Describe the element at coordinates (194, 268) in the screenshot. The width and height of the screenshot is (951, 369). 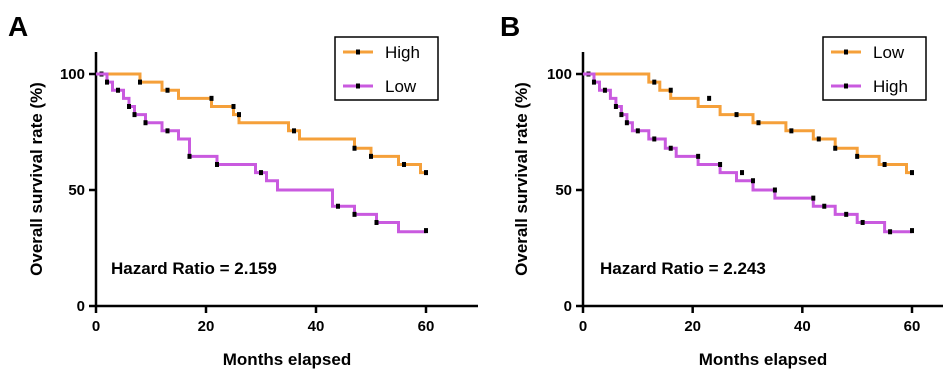
I see `hazard-ratio-annotation: Hazard Ratio = 2.159` at that location.